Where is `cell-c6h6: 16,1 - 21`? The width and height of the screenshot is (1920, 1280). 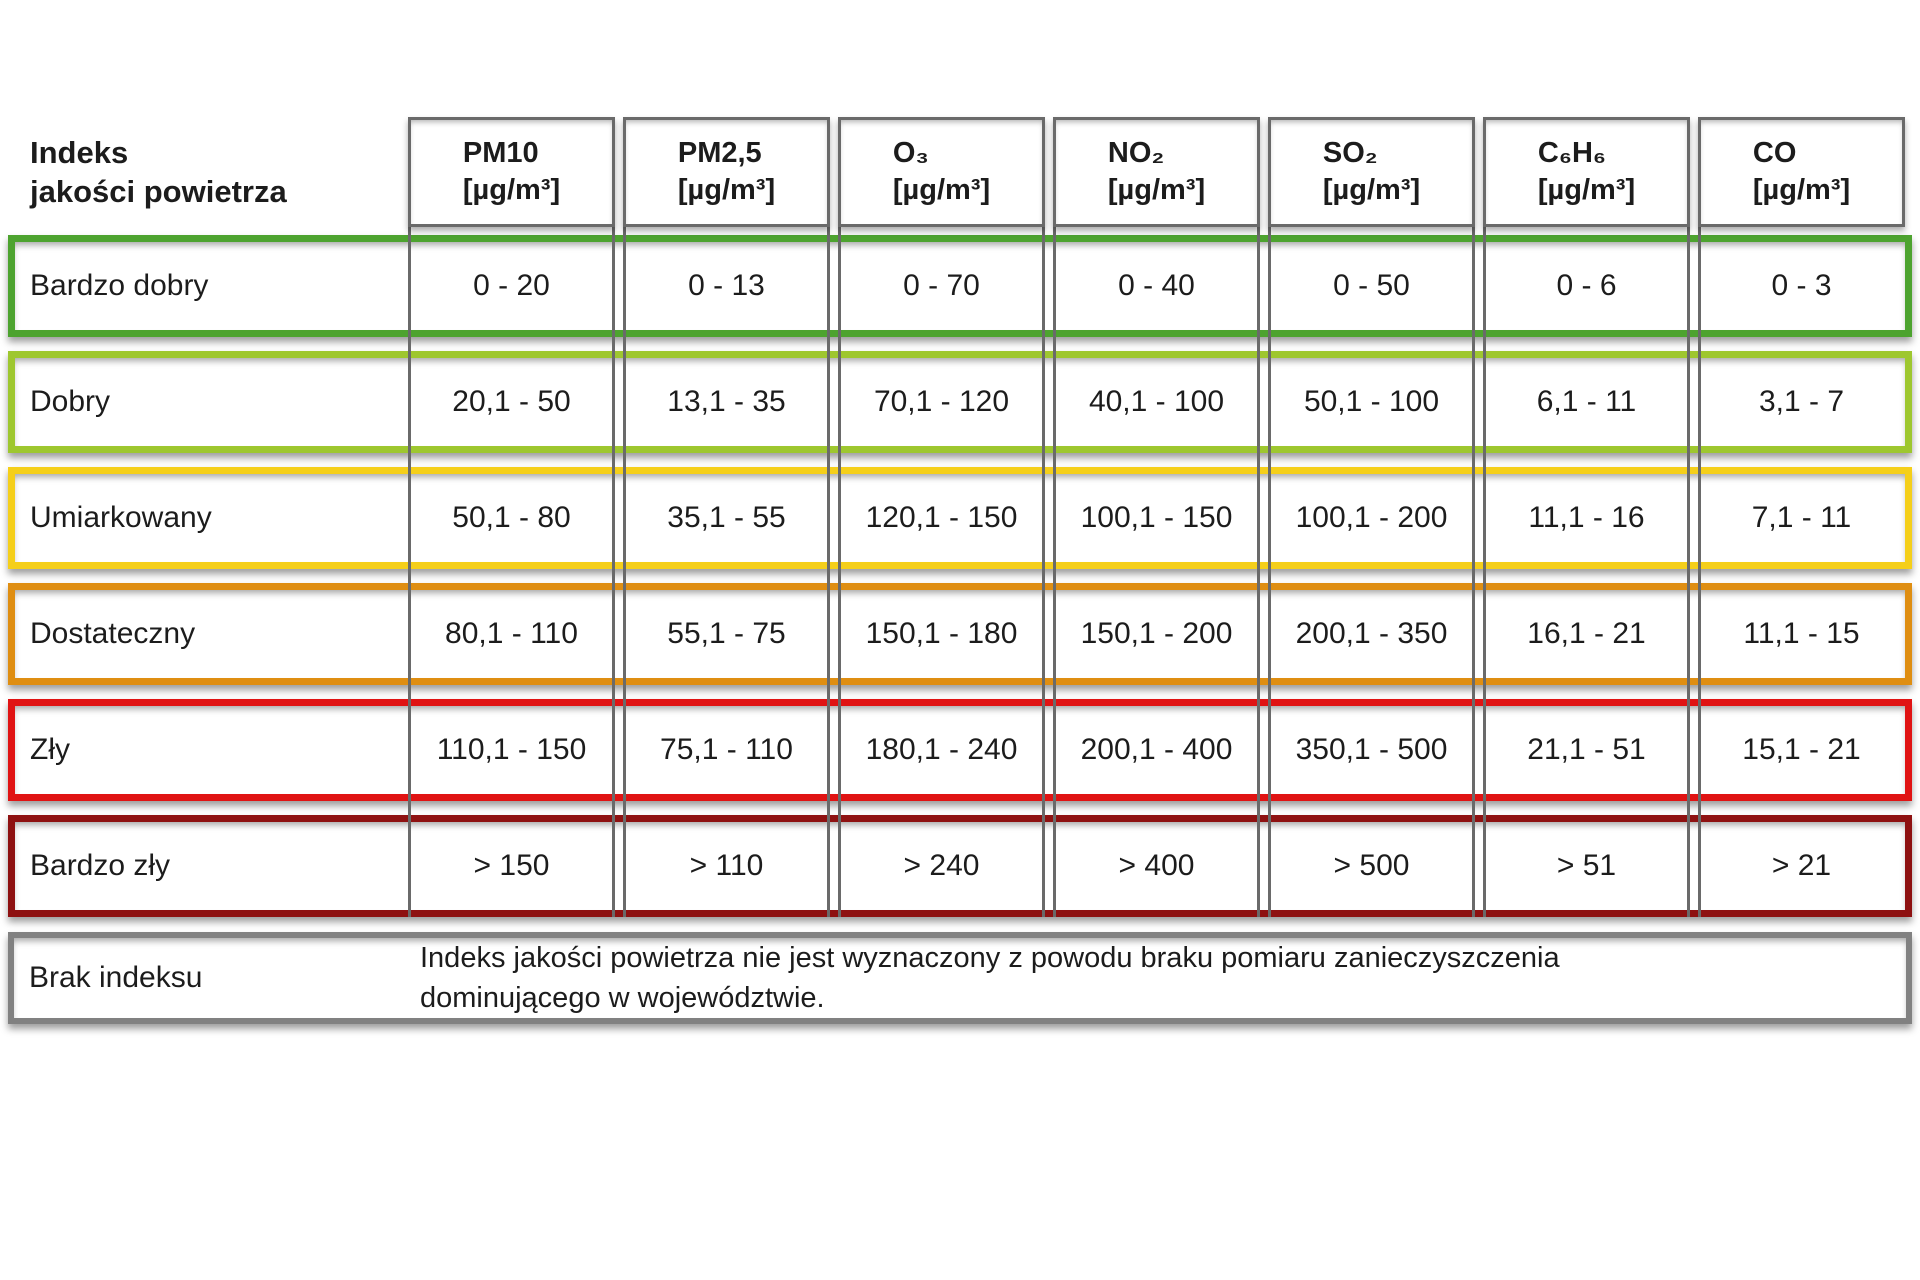 cell-c6h6: 16,1 - 21 is located at coordinates (1586, 633).